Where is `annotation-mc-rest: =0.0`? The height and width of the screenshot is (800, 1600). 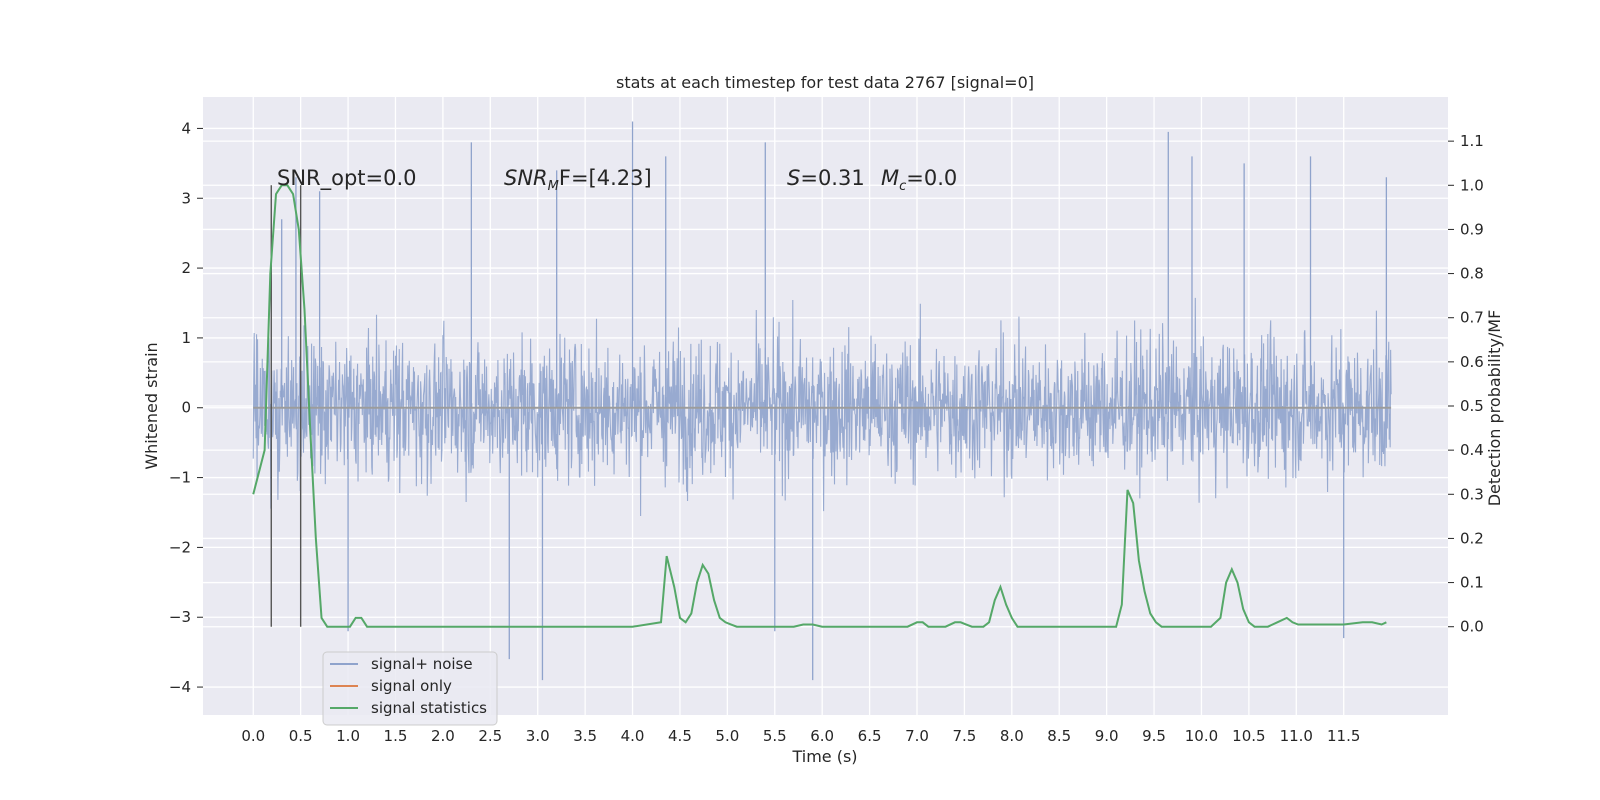
annotation-mc-rest: =0.0 is located at coordinates (931, 178).